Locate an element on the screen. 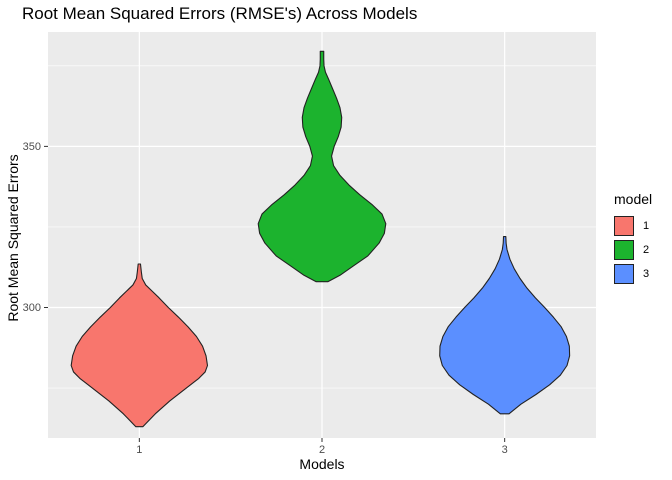  x-axis: 1 2 3 is located at coordinates (322, 447).